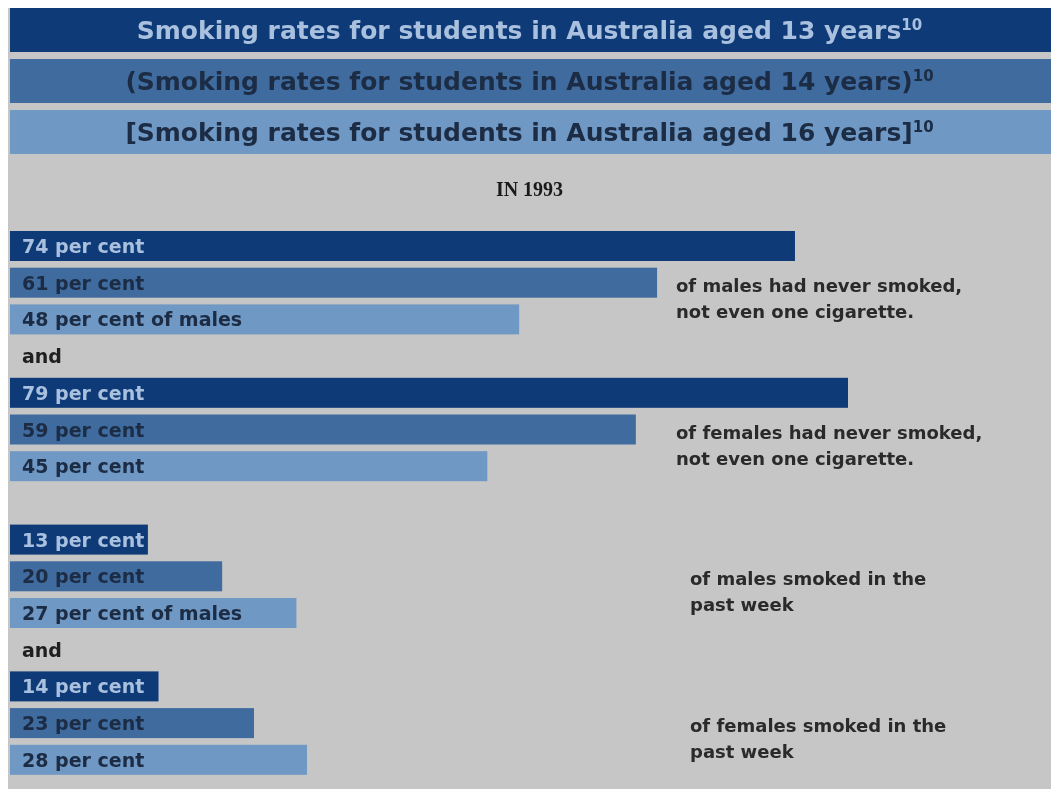 This screenshot has width=1059, height=797. I want to click on data-label: 74 per cent, so click(83, 246).